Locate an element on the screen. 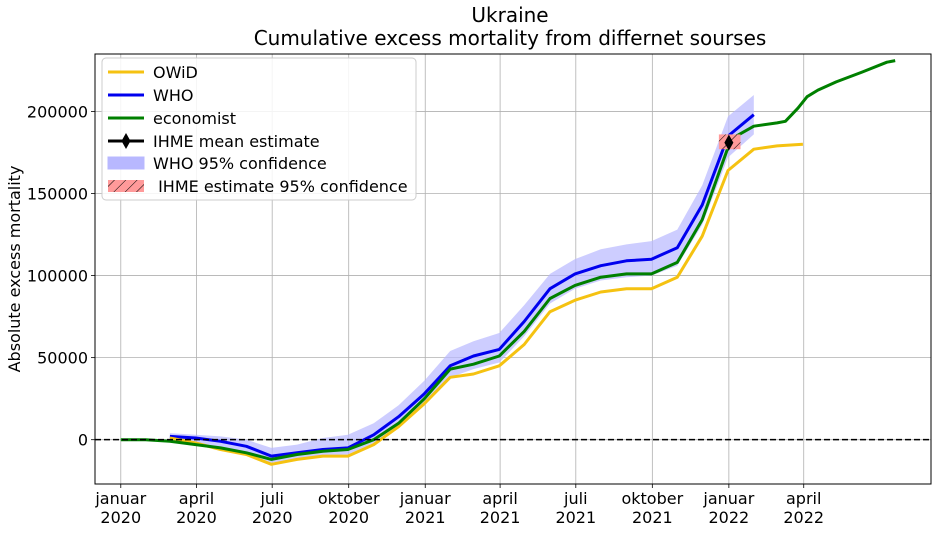 The height and width of the screenshot is (535, 938). ihme-mean-marker is located at coordinates (729, 142).